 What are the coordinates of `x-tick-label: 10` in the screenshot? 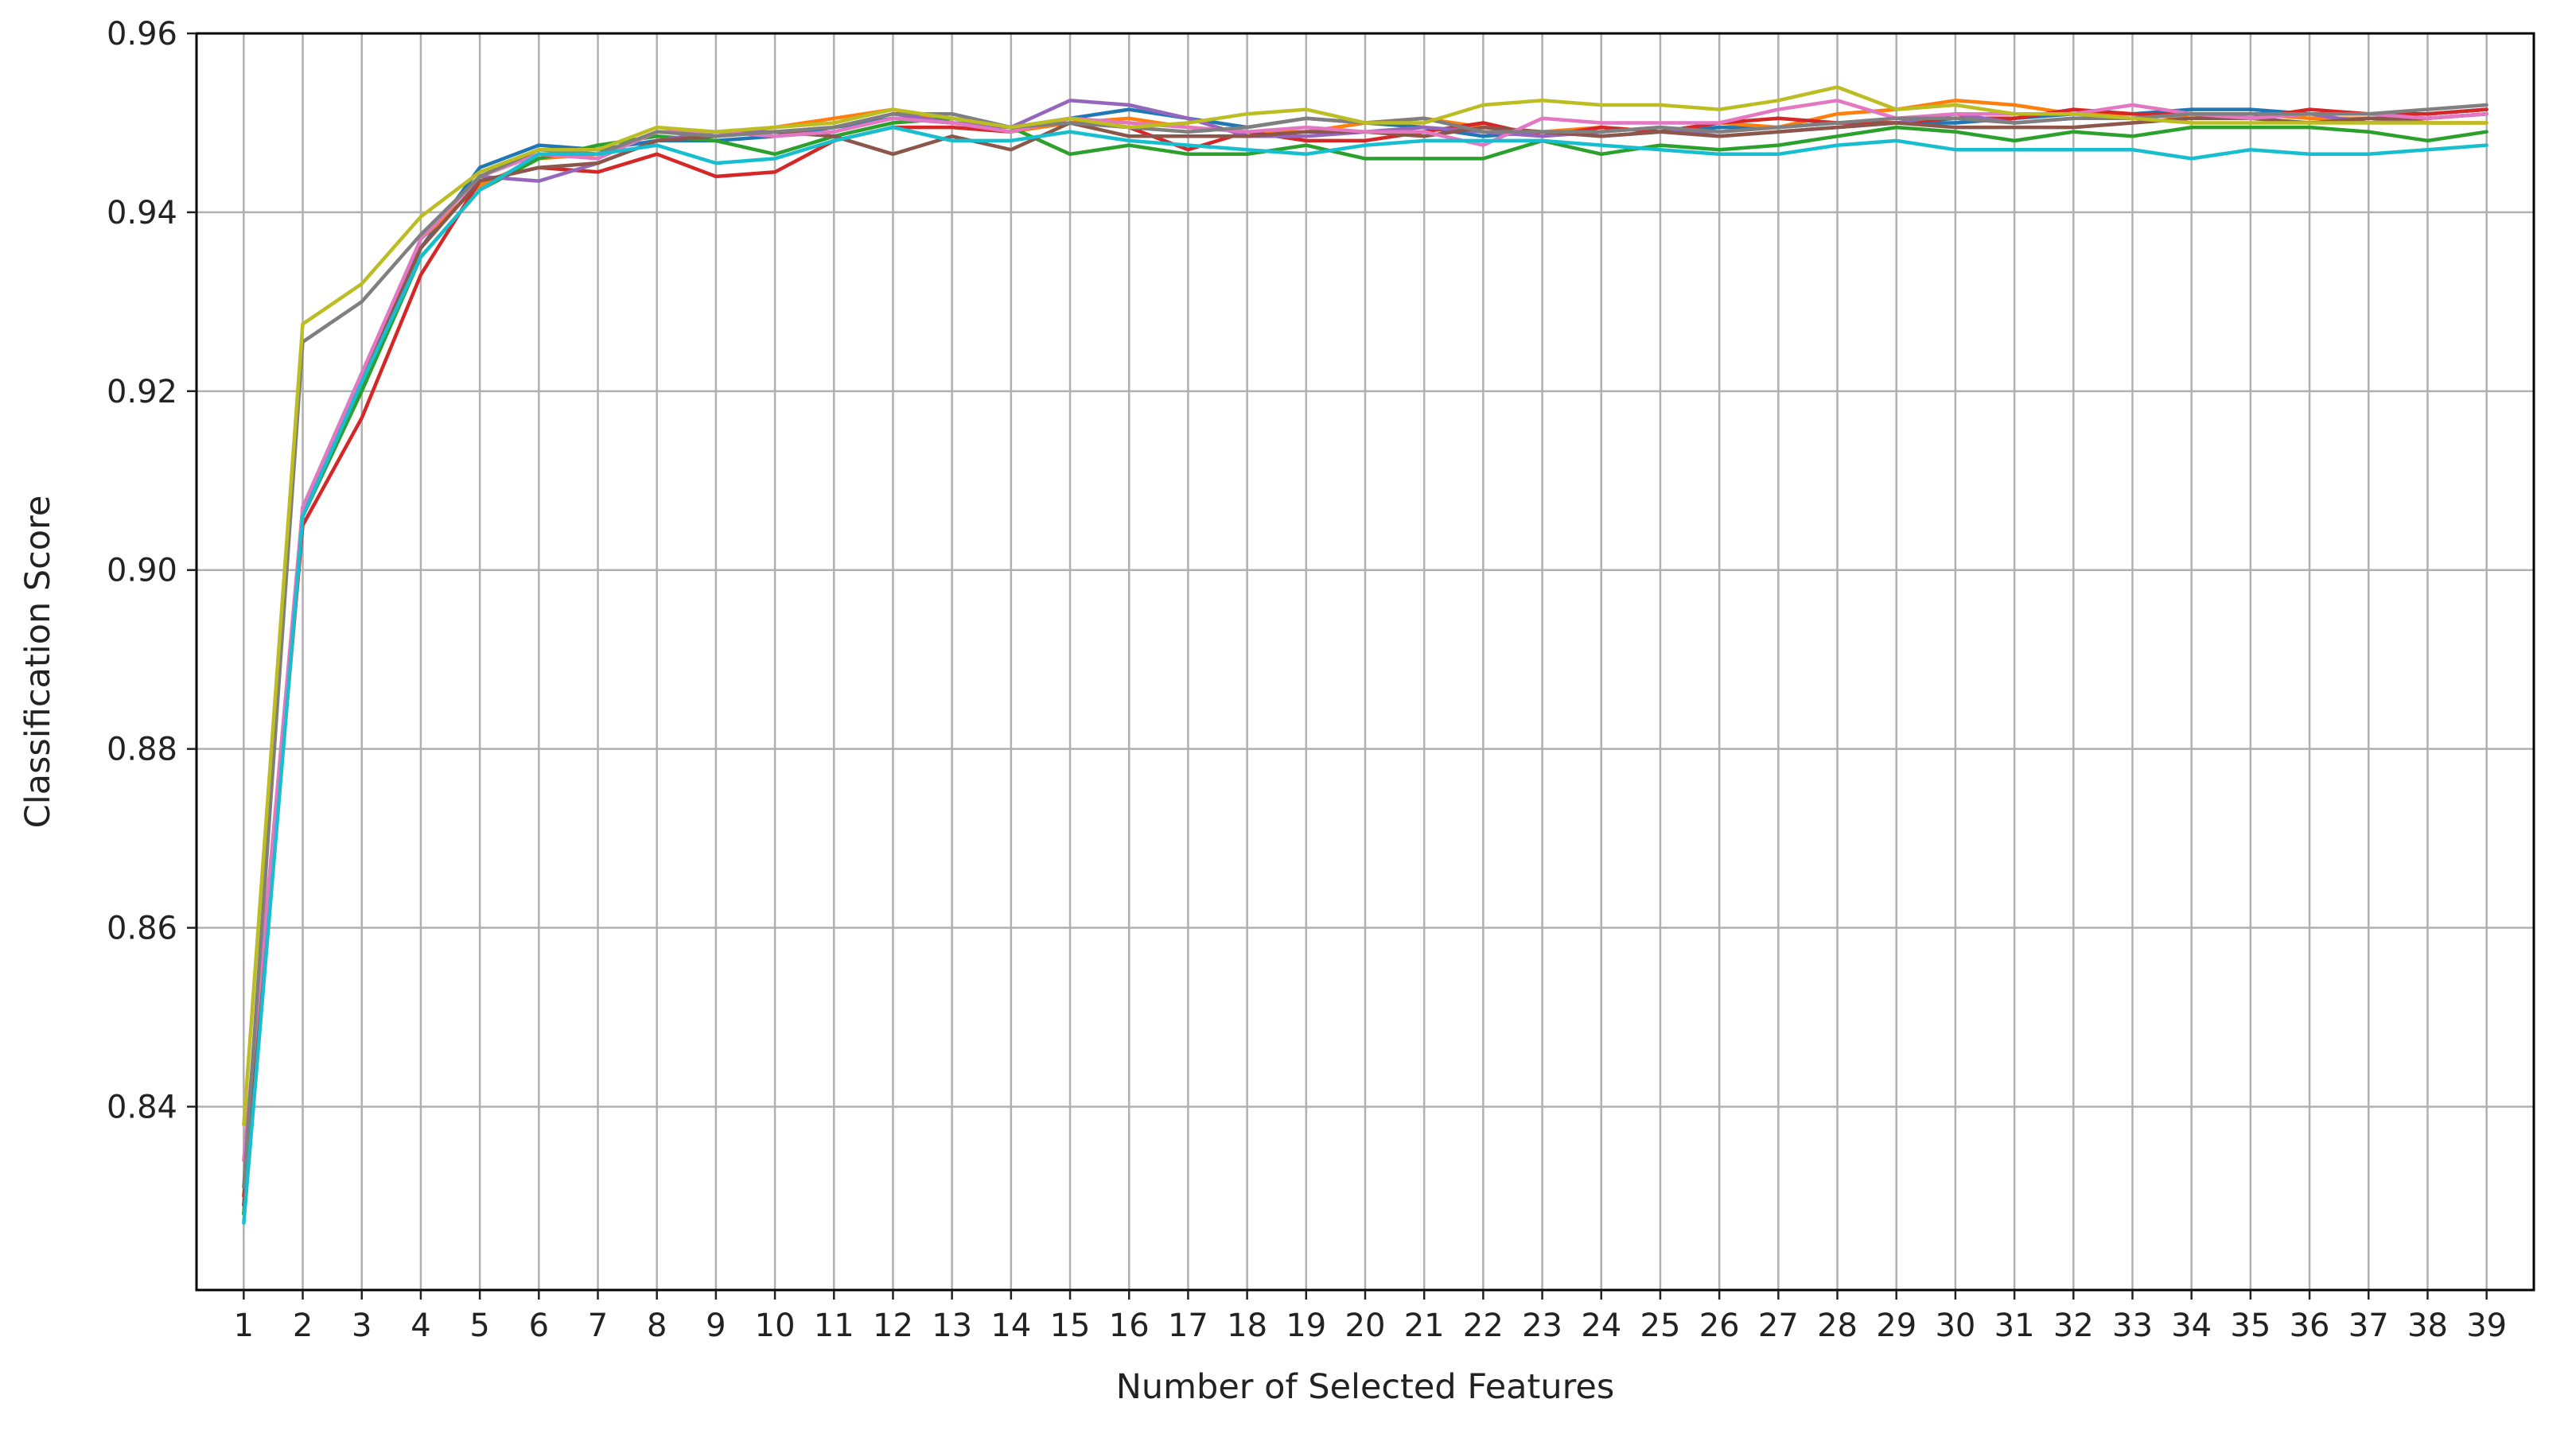 It's located at (776, 1326).